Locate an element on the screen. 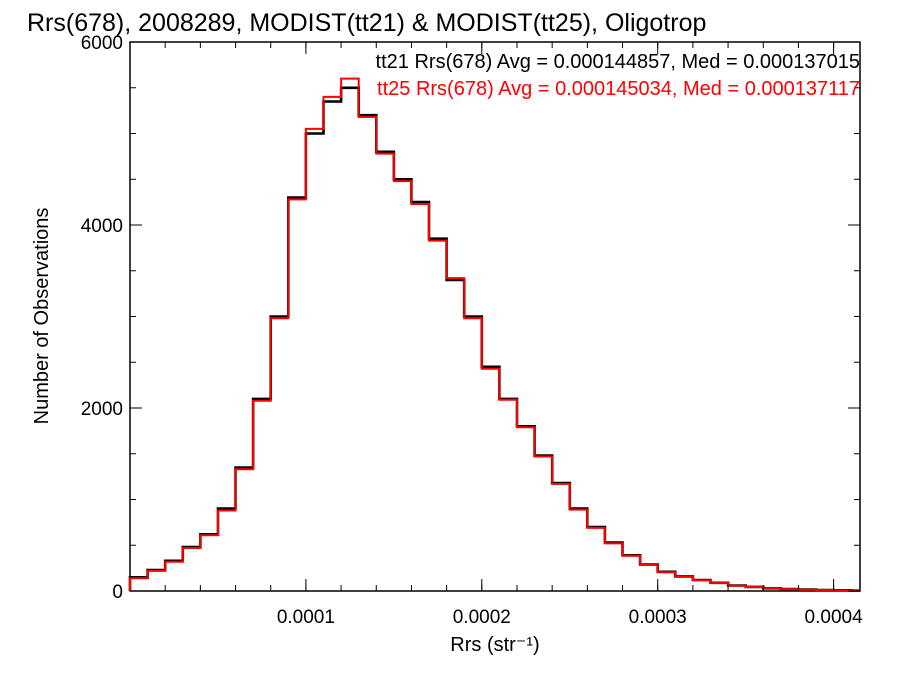  x-axis-label: Rrs (str⁻¹) is located at coordinates (494, 645).